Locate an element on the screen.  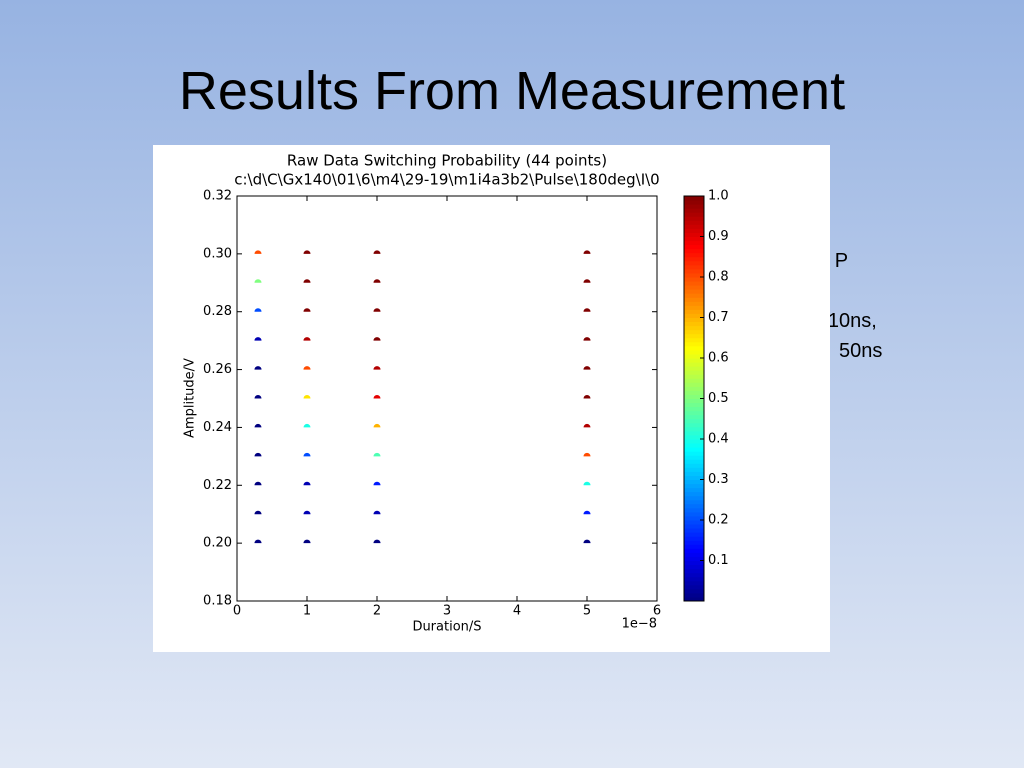
y-tick-label: 0.32 is located at coordinates (217, 196).